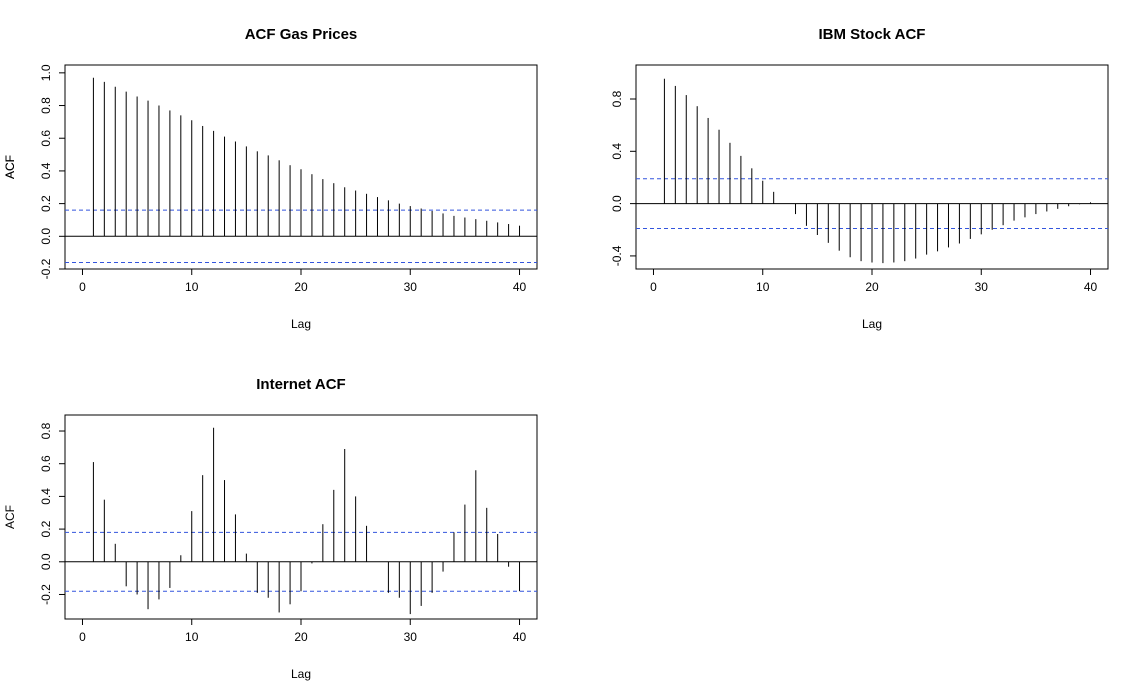 Image resolution: width=1142 pixels, height=700 pixels. I want to click on y-tick-label: -0.4, so click(617, 255).